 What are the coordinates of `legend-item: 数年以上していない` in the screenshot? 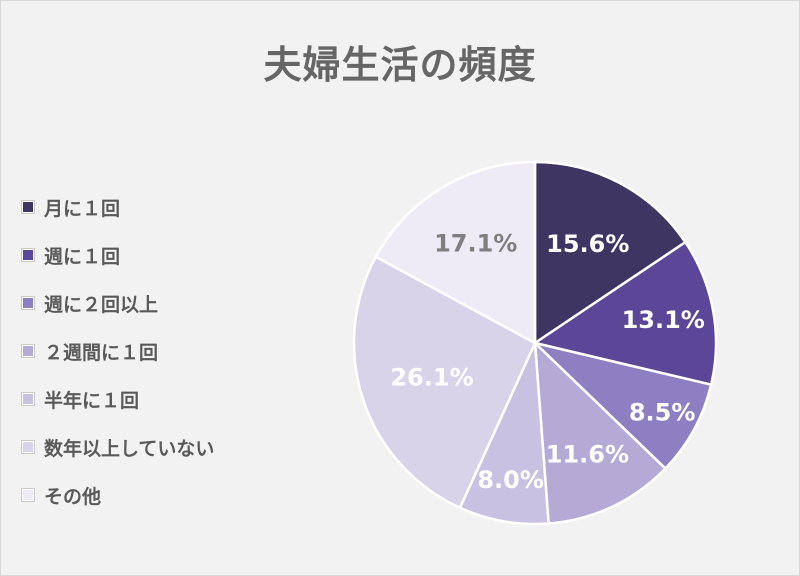 It's located at (118, 447).